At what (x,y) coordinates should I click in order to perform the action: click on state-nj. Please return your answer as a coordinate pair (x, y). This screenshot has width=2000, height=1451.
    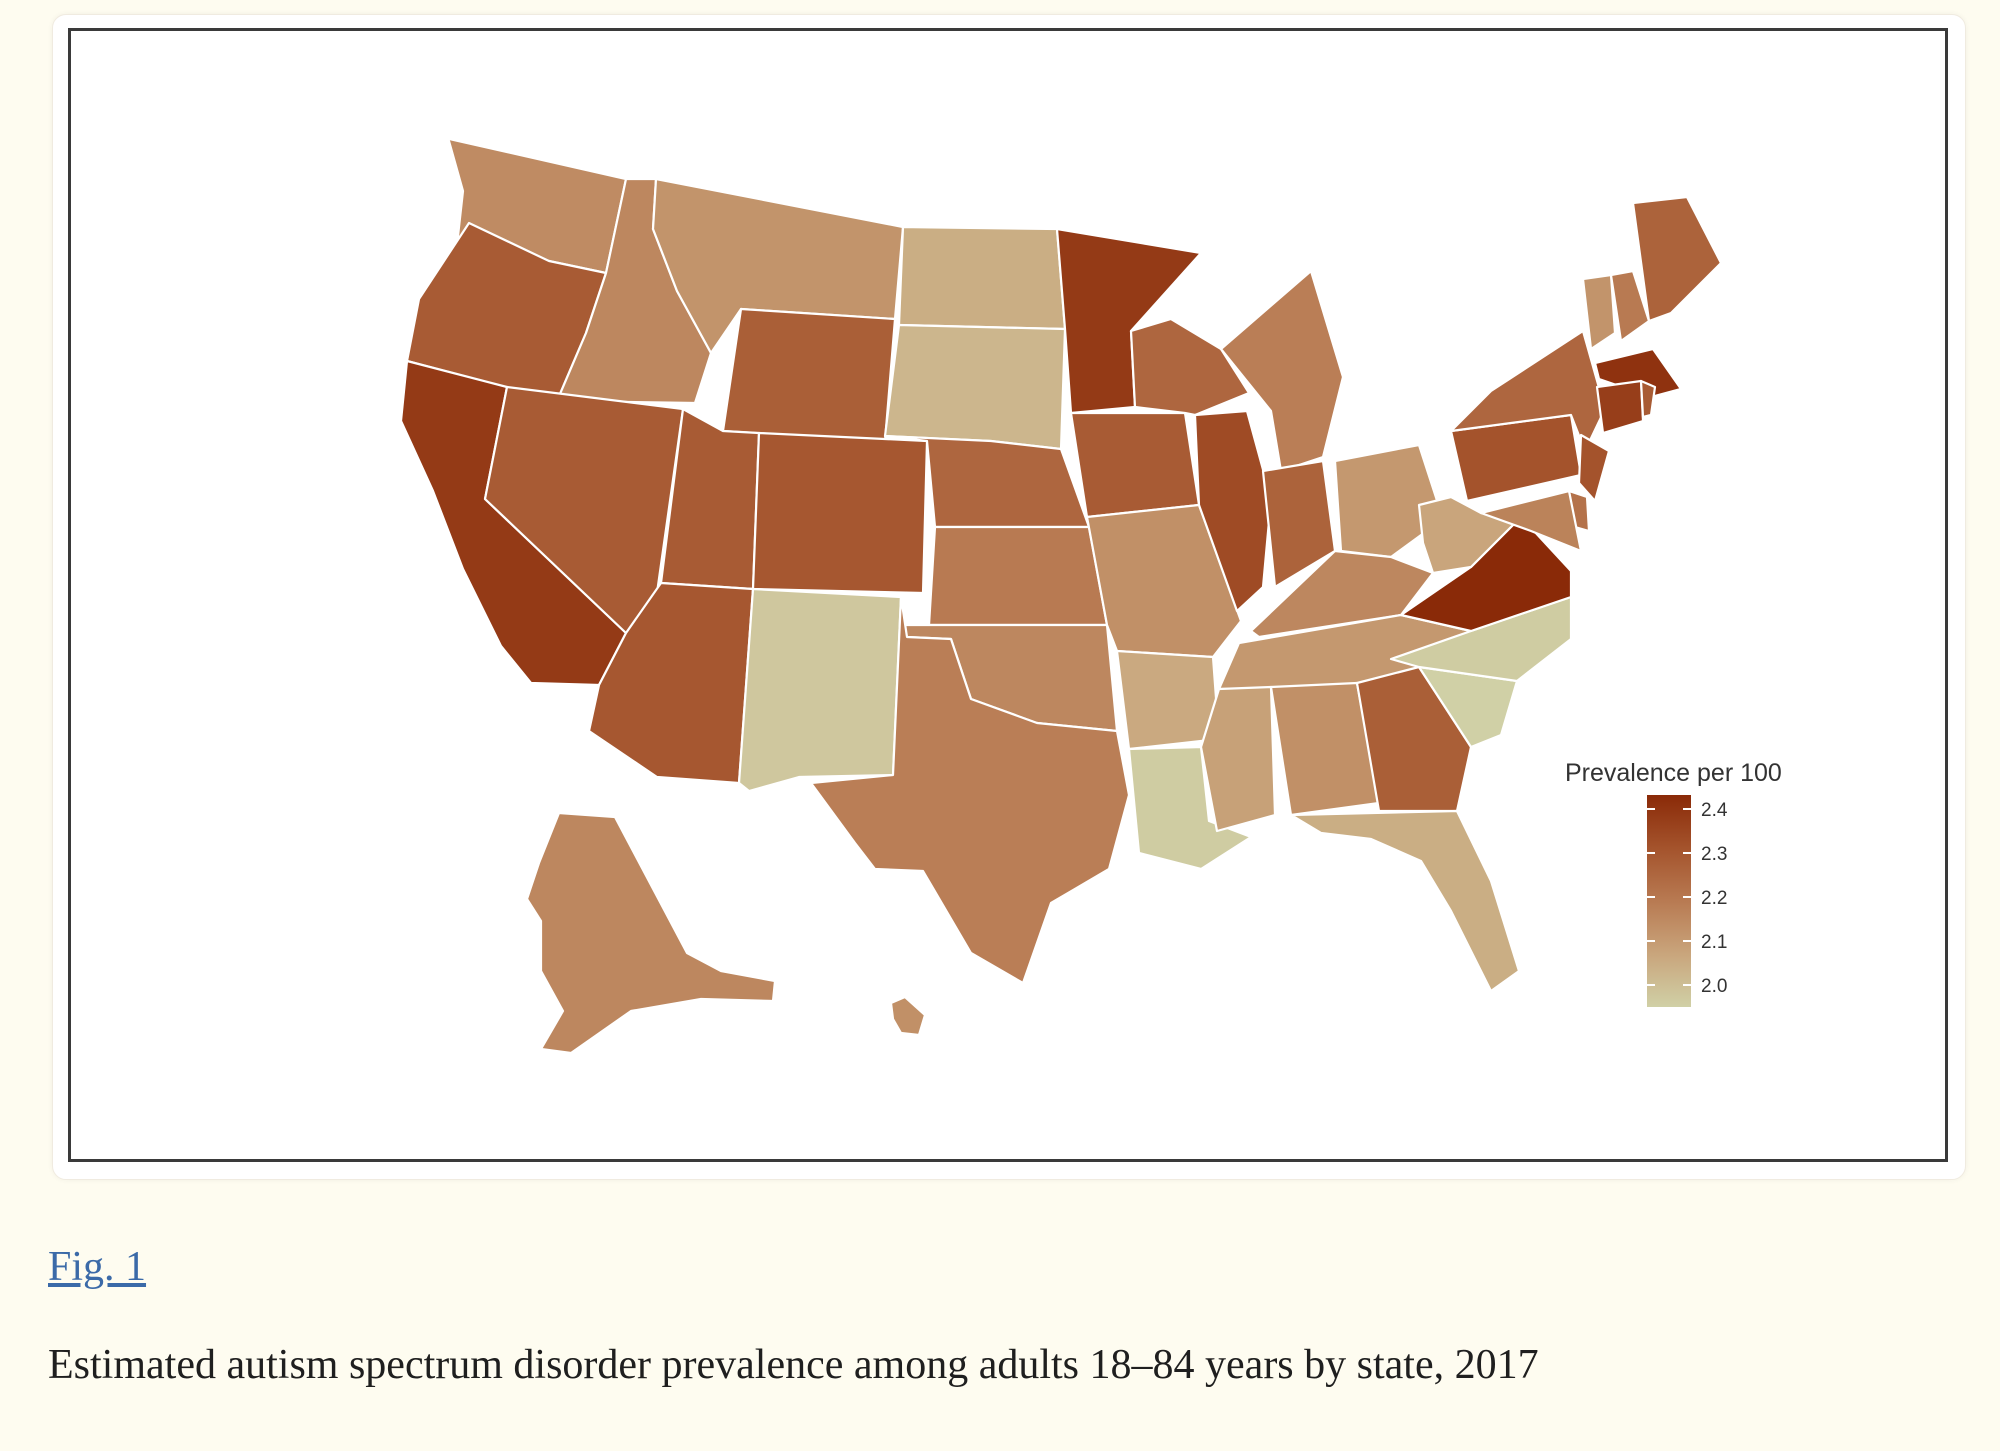
    Looking at the image, I should click on (1594, 468).